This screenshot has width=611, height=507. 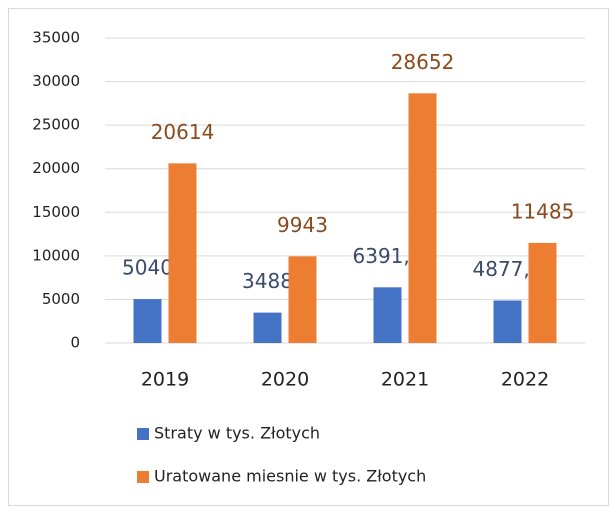 What do you see at coordinates (56, 255) in the screenshot?
I see `y-tick-label: 10000` at bounding box center [56, 255].